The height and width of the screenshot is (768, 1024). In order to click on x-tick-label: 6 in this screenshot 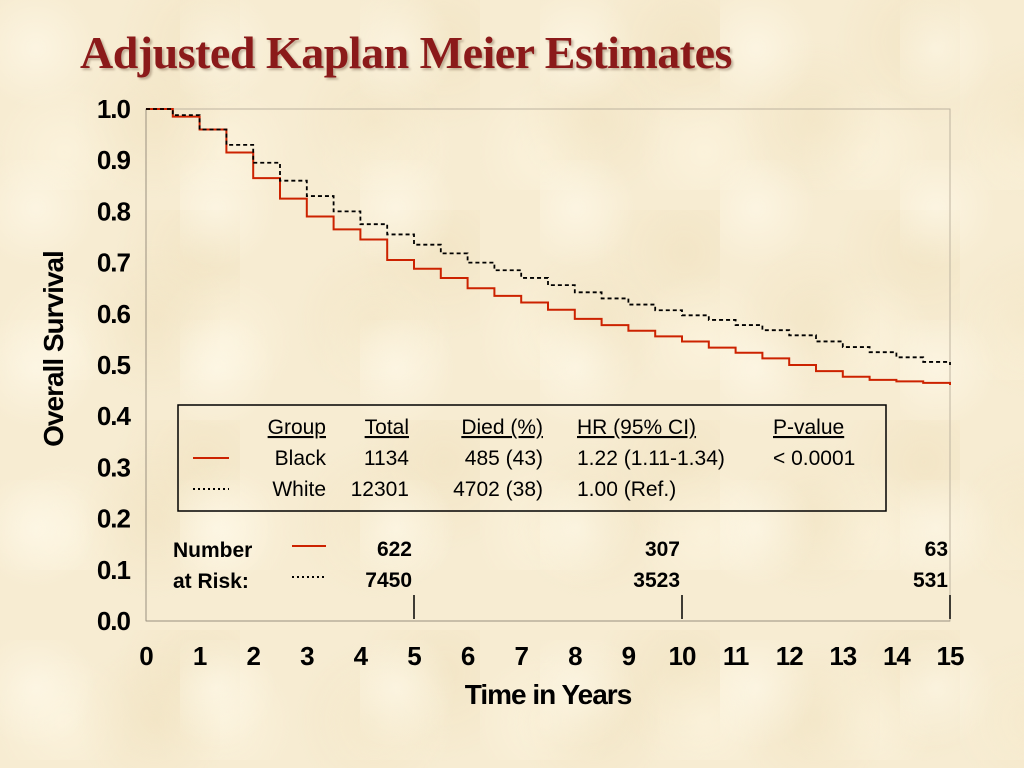, I will do `click(468, 656)`.